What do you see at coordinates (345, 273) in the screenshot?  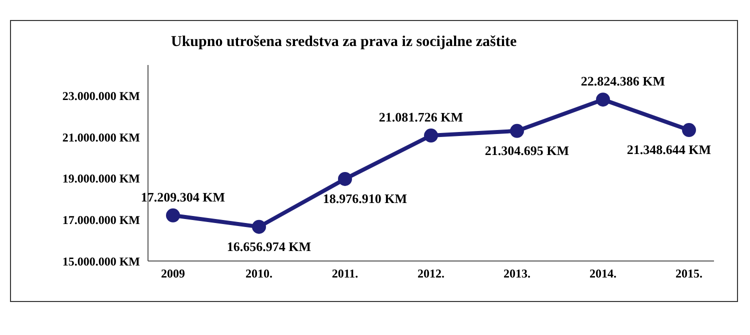 I see `x-tick-label: 2011.` at bounding box center [345, 273].